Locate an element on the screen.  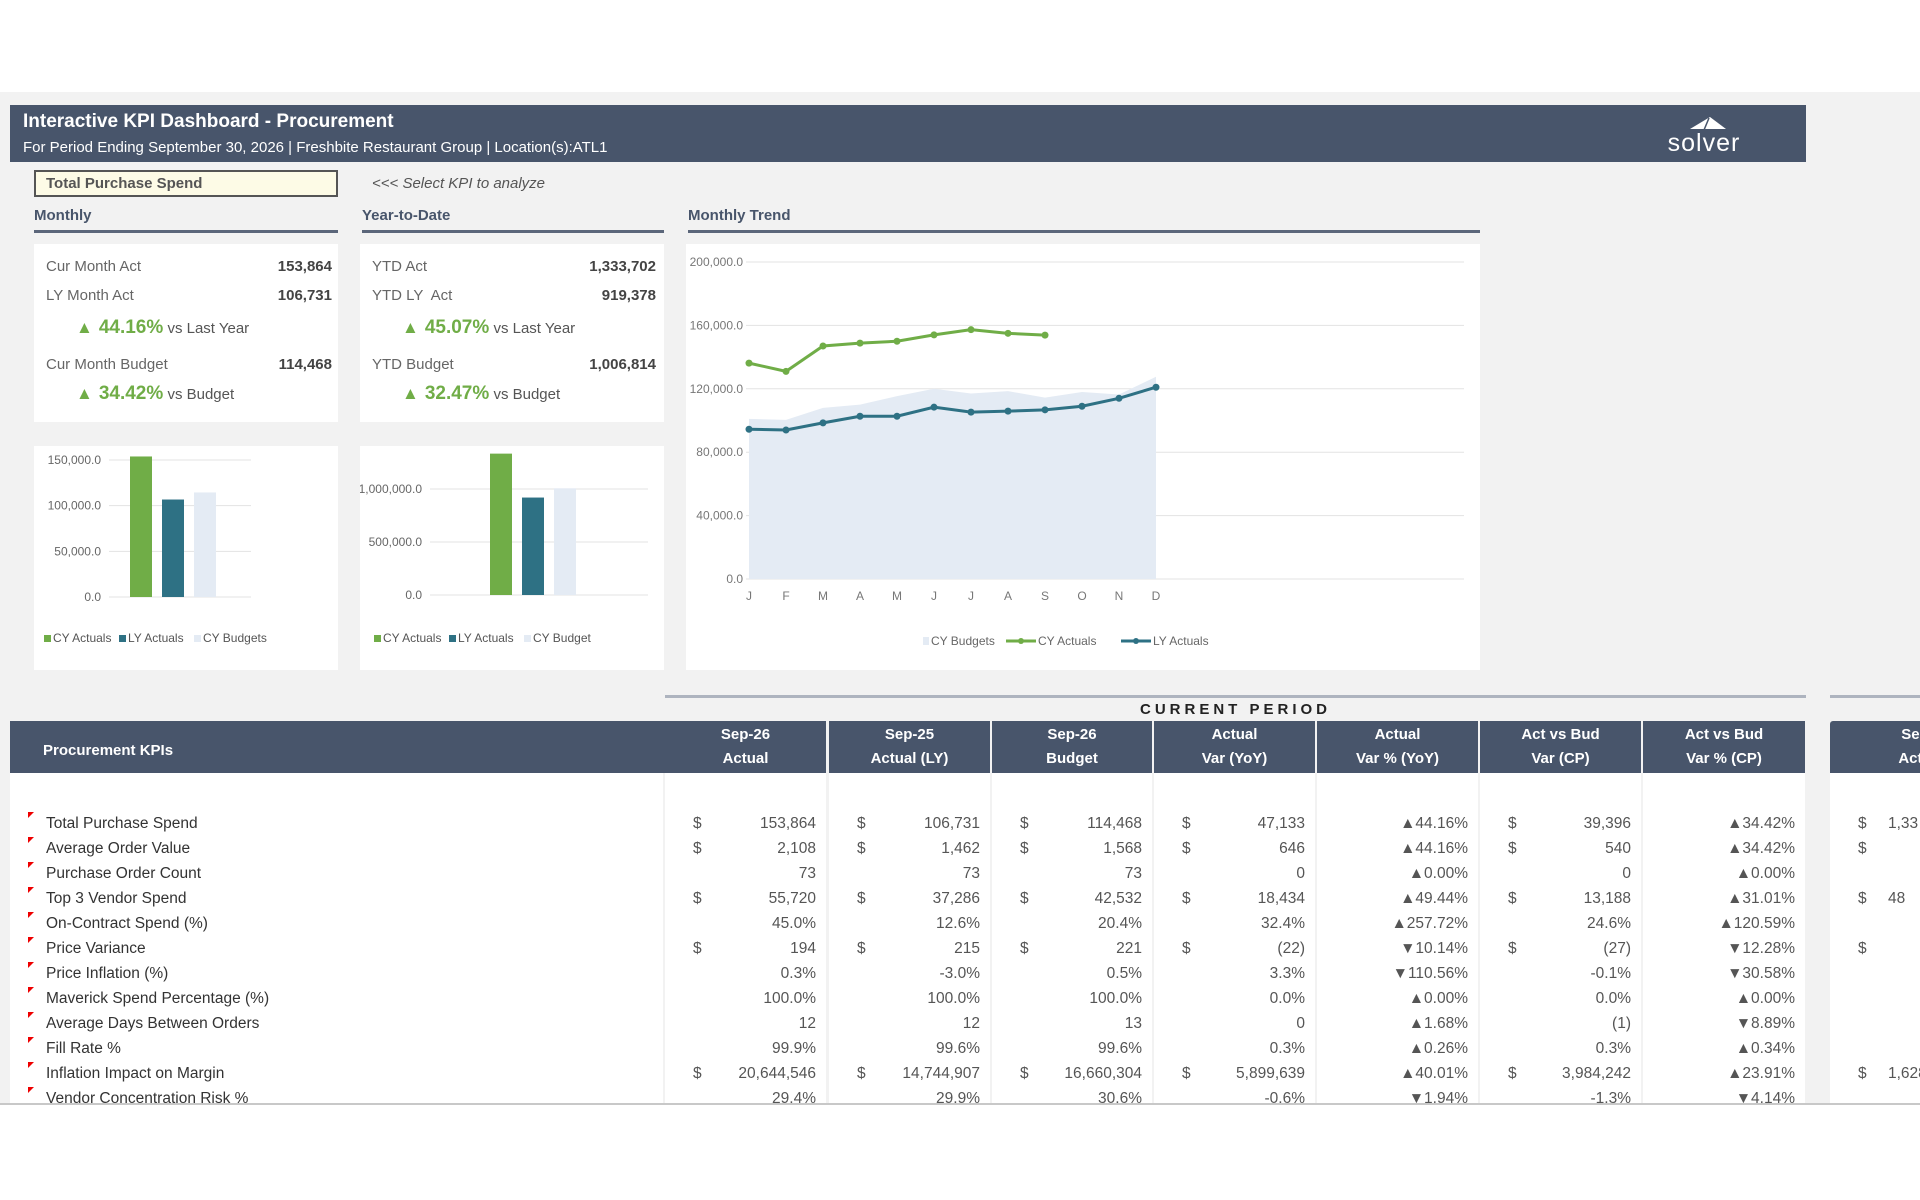
cell-value: 45.0% is located at coordinates (794, 923).